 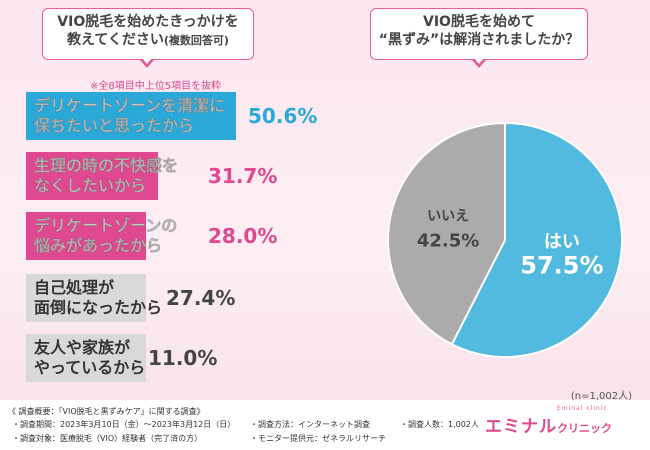 What do you see at coordinates (479, 63) in the screenshot?
I see `right-question-tail` at bounding box center [479, 63].